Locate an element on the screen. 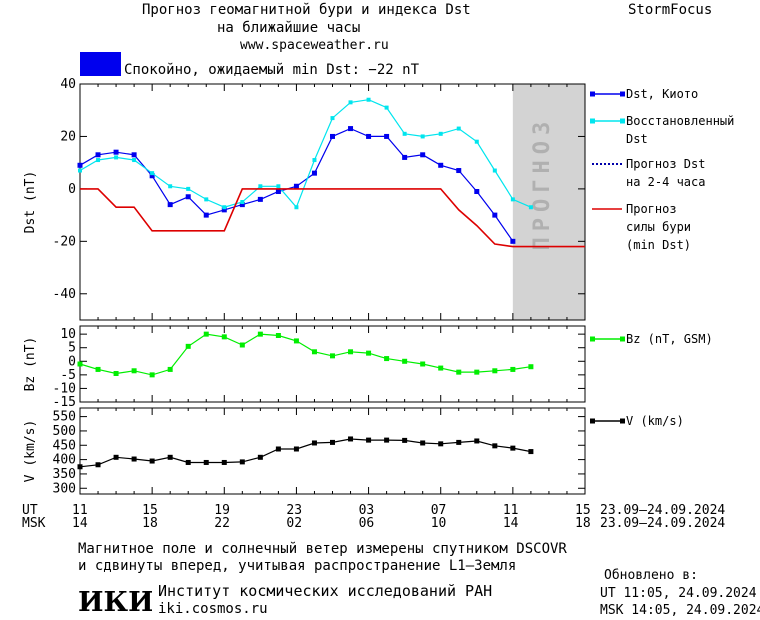  bz-frame is located at coordinates (332, 364).